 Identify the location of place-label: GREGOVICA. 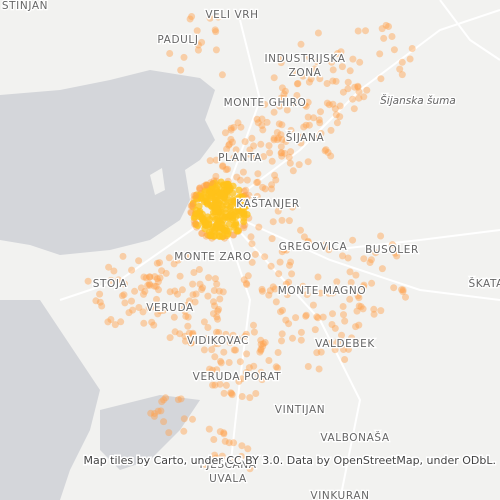
(313, 247).